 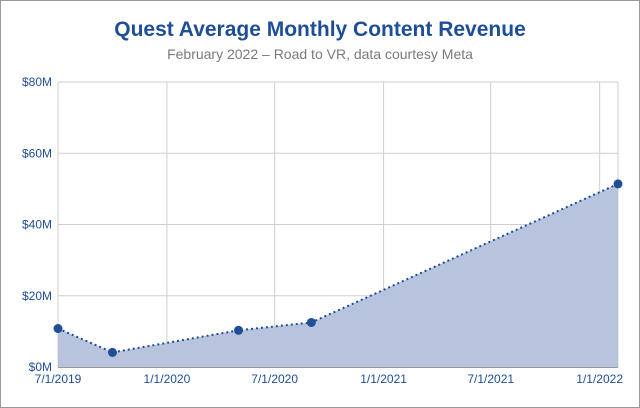 What do you see at coordinates (37, 296) in the screenshot?
I see `y-tick-label: $20M` at bounding box center [37, 296].